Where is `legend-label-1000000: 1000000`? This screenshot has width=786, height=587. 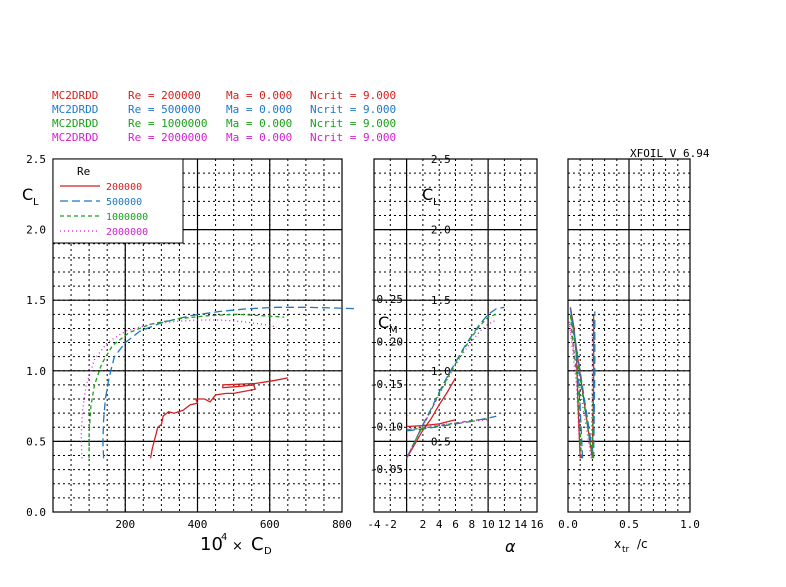 legend-label-1000000: 1000000 is located at coordinates (127, 217).